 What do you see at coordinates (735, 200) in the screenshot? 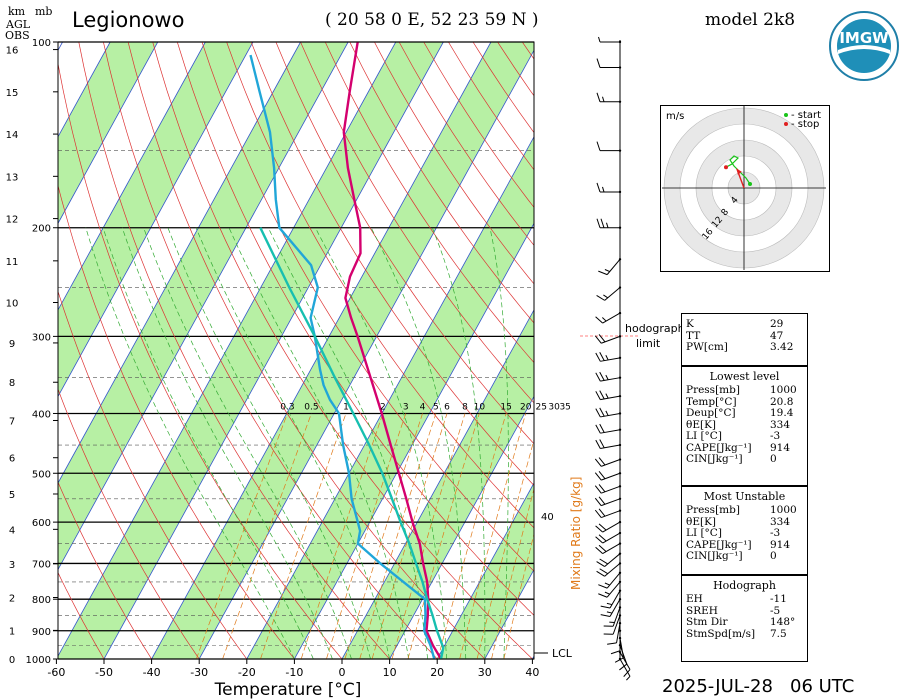
I see `hodograph-ring-label: 4` at bounding box center [735, 200].